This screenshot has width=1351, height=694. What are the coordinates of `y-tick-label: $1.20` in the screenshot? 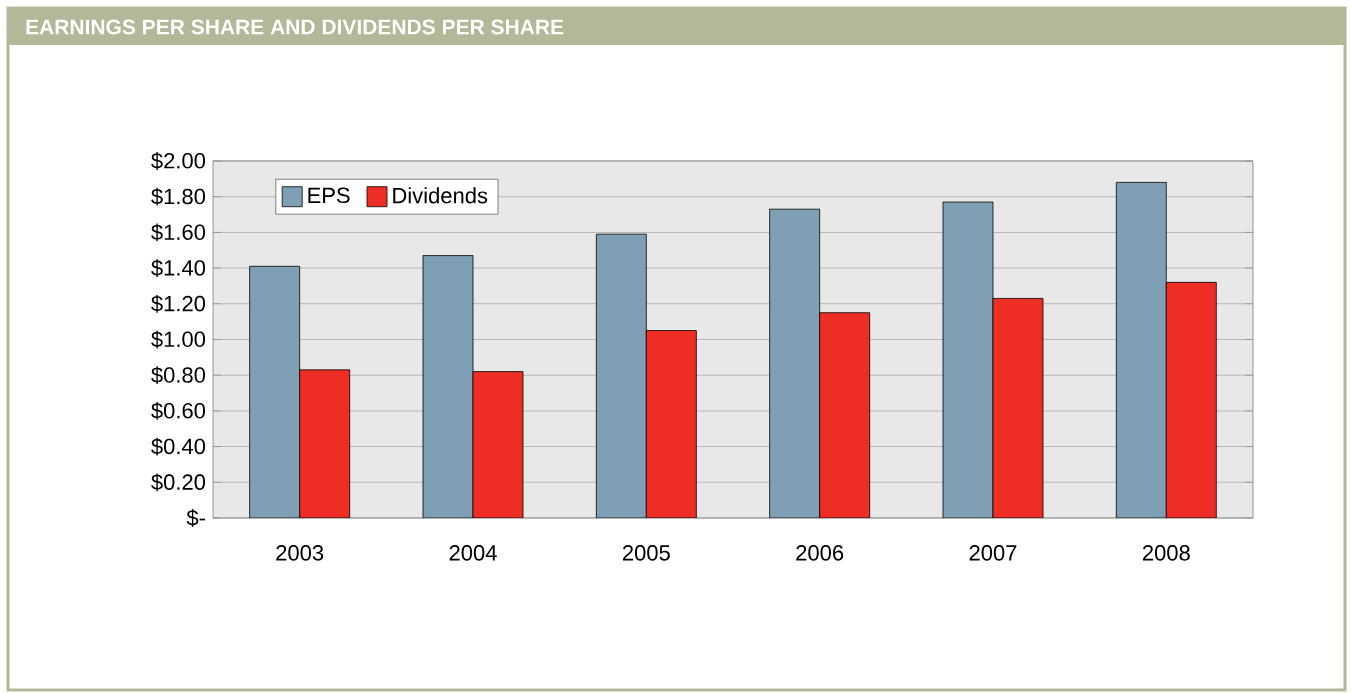 It's located at (178, 303).